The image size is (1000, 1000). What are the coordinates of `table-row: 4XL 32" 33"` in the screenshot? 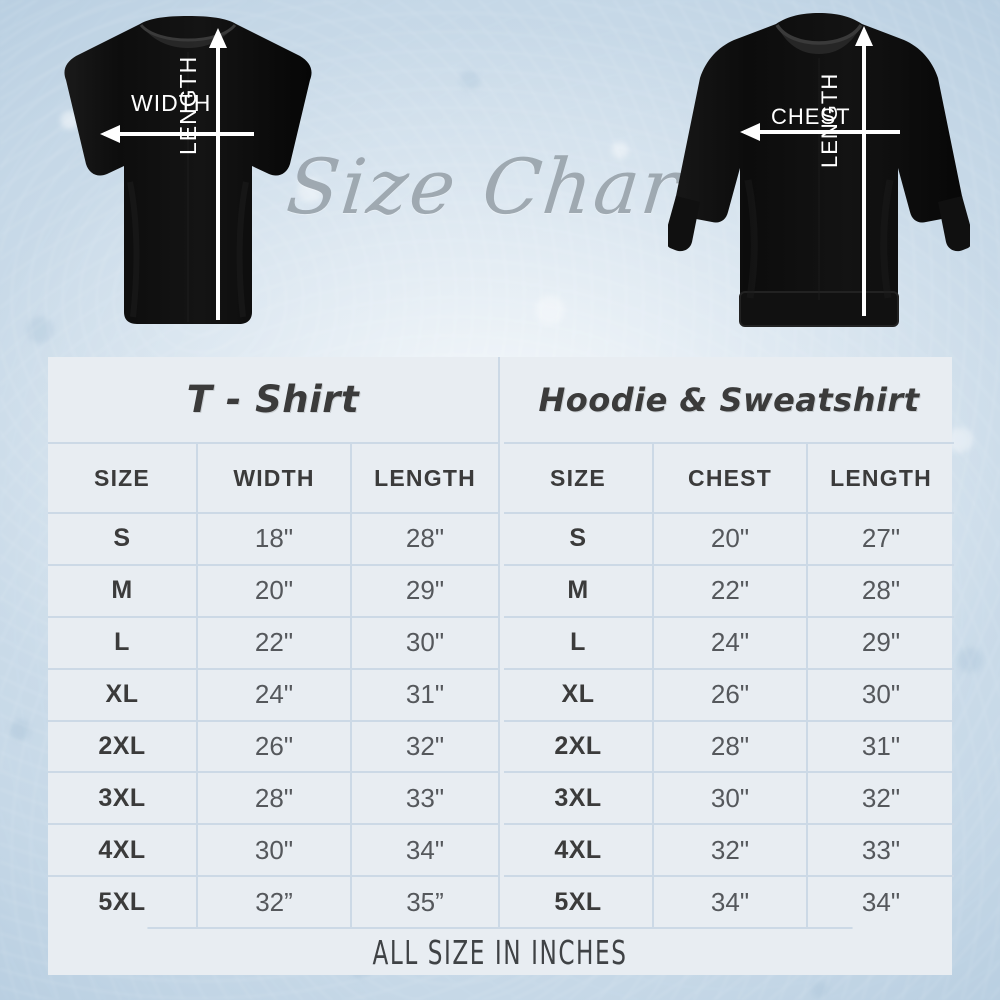 It's located at (729, 851).